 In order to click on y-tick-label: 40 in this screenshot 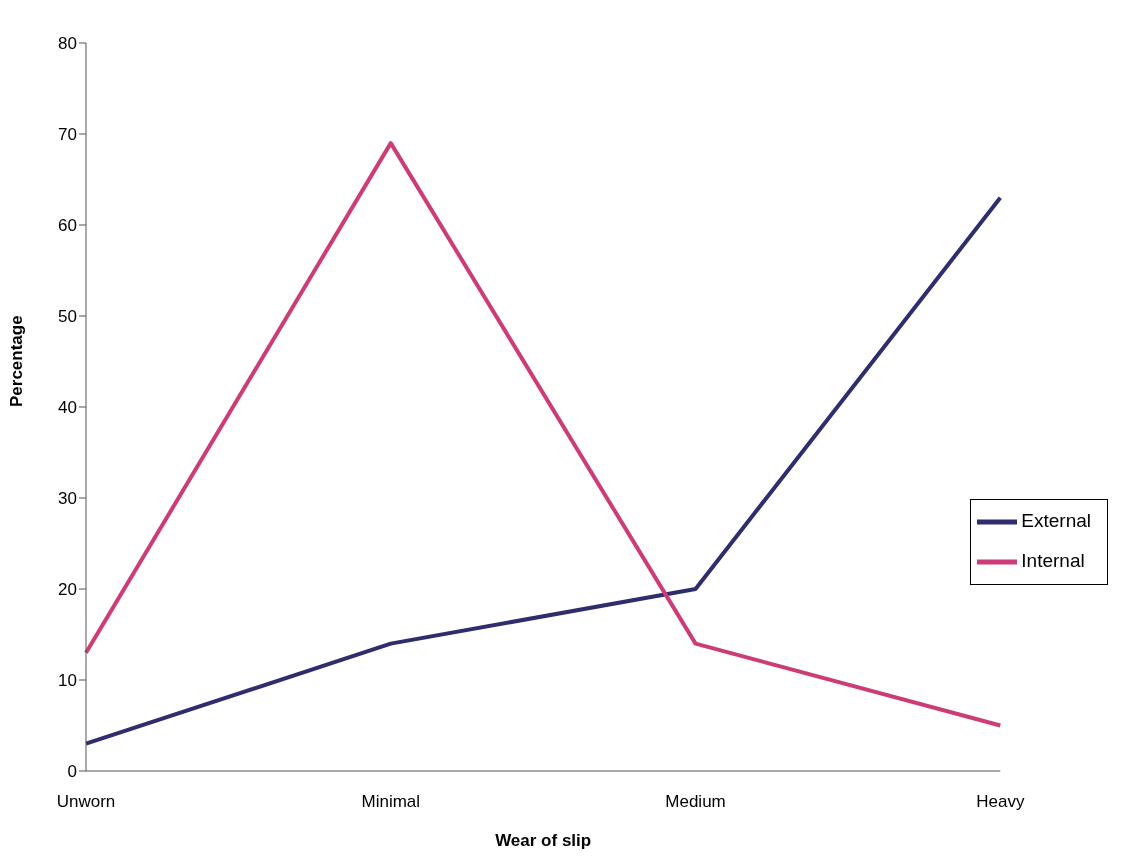, I will do `click(67, 408)`.